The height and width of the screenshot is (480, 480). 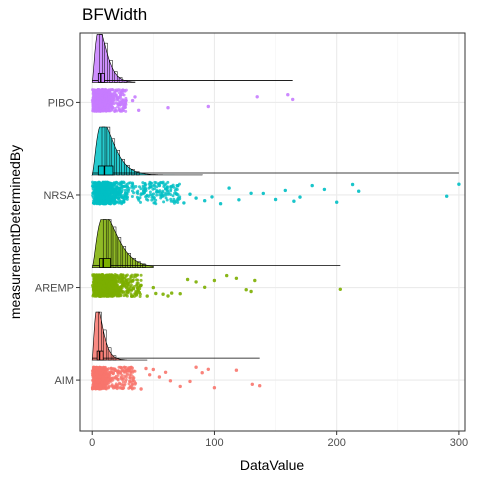 I want to click on y-axis-title: measurementDeterminedBy, so click(x=15, y=232).